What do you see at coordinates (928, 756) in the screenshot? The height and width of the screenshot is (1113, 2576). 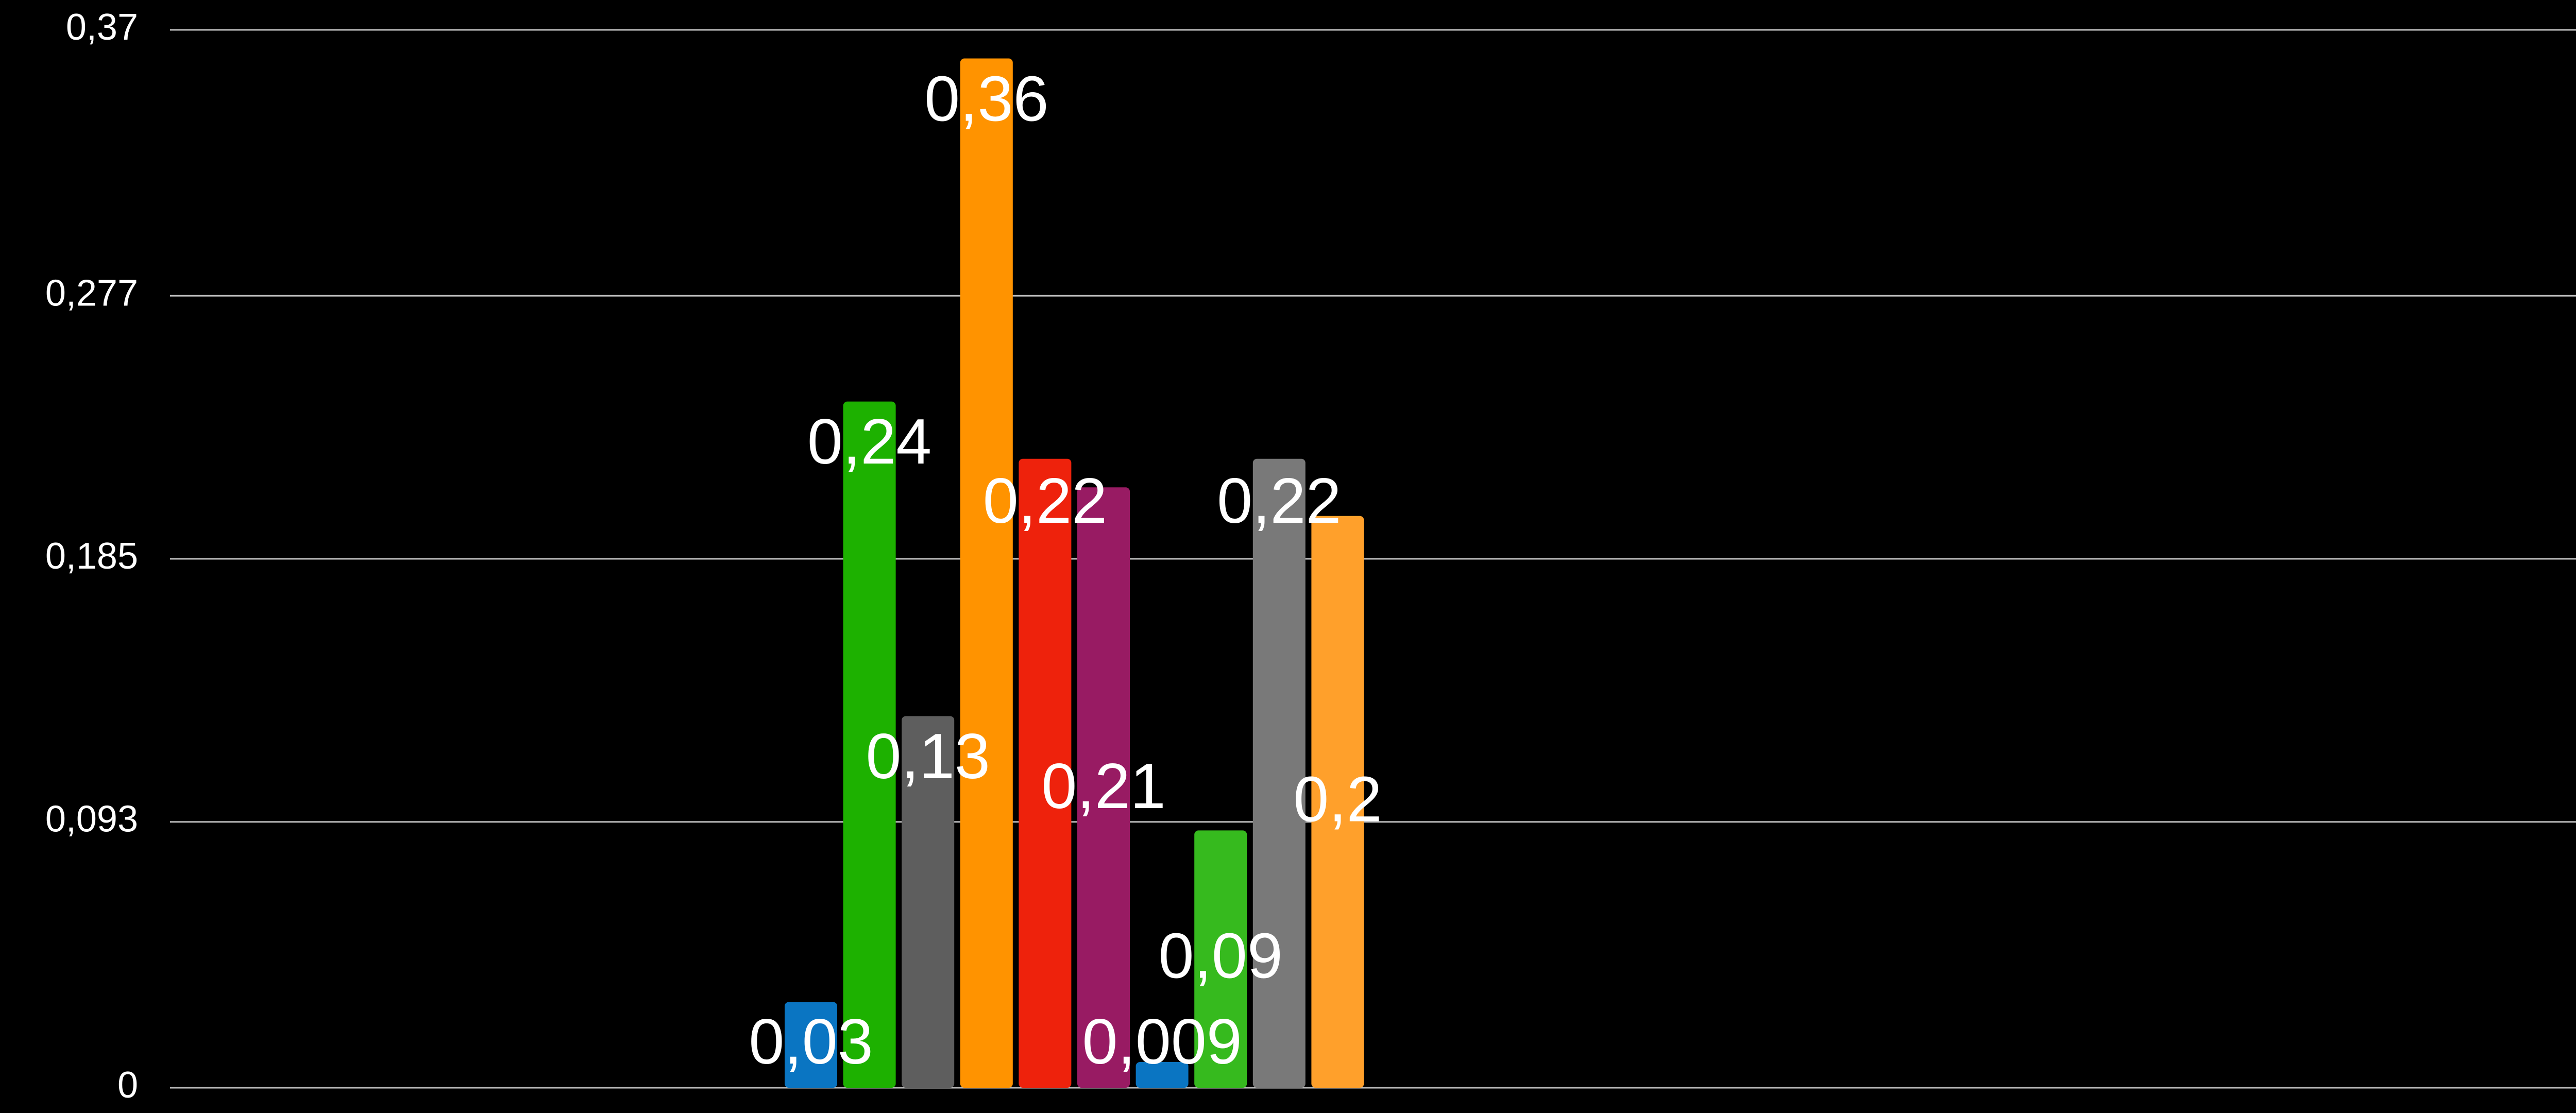 I see `value-label: 0,13` at bounding box center [928, 756].